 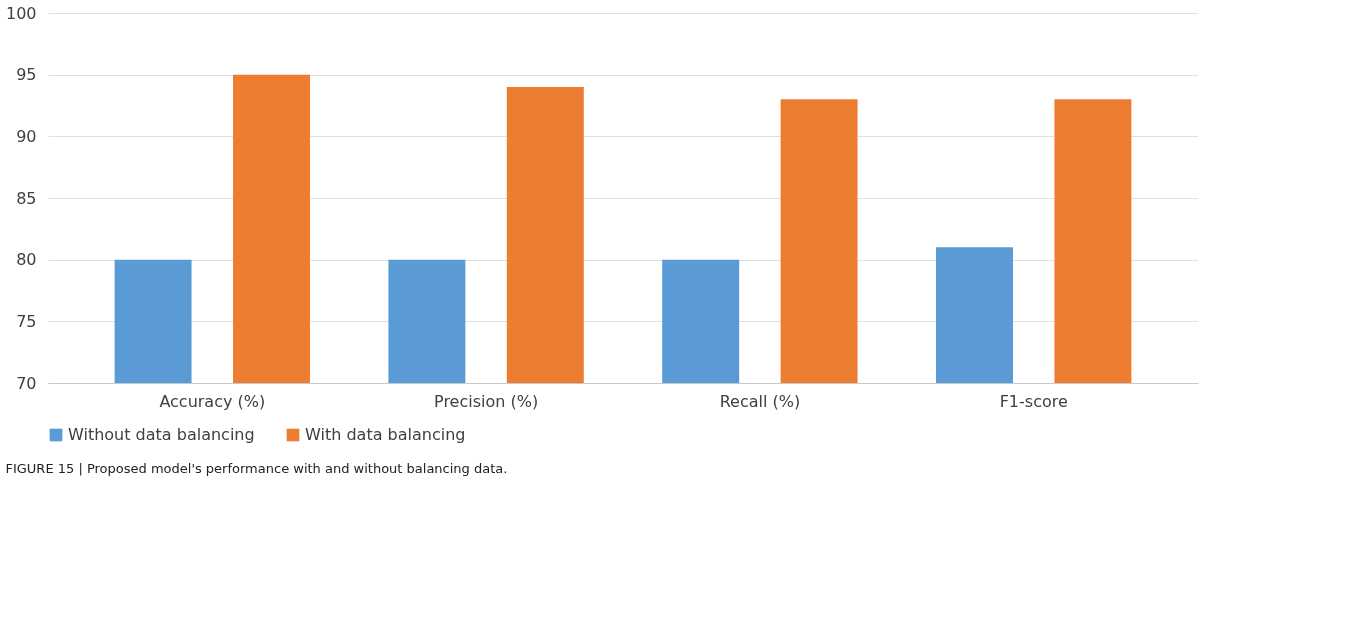 I want to click on y-tick-label: 85, so click(x=26, y=198).